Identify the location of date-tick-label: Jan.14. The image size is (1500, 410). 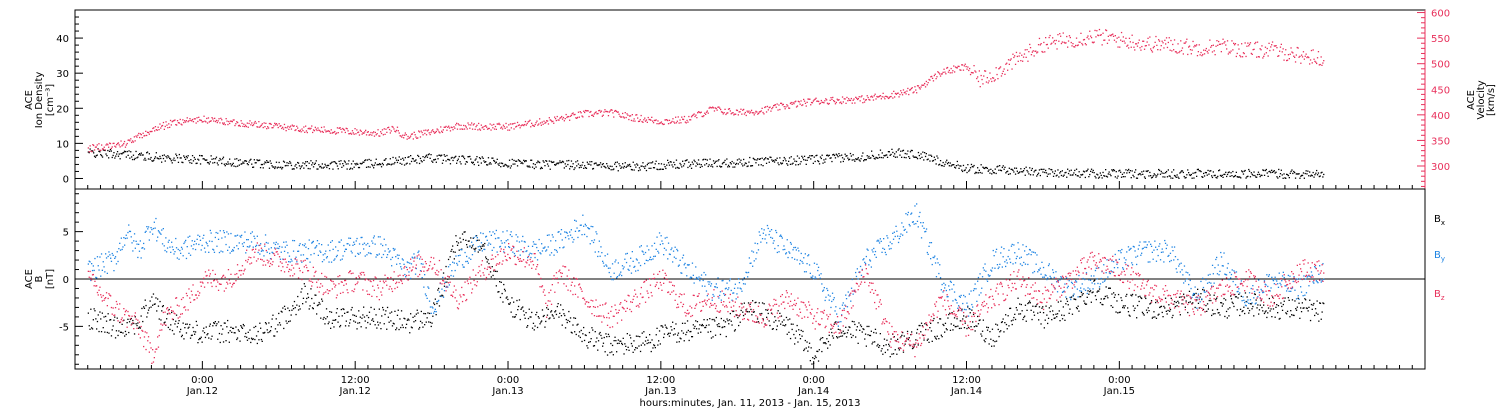
(813, 391).